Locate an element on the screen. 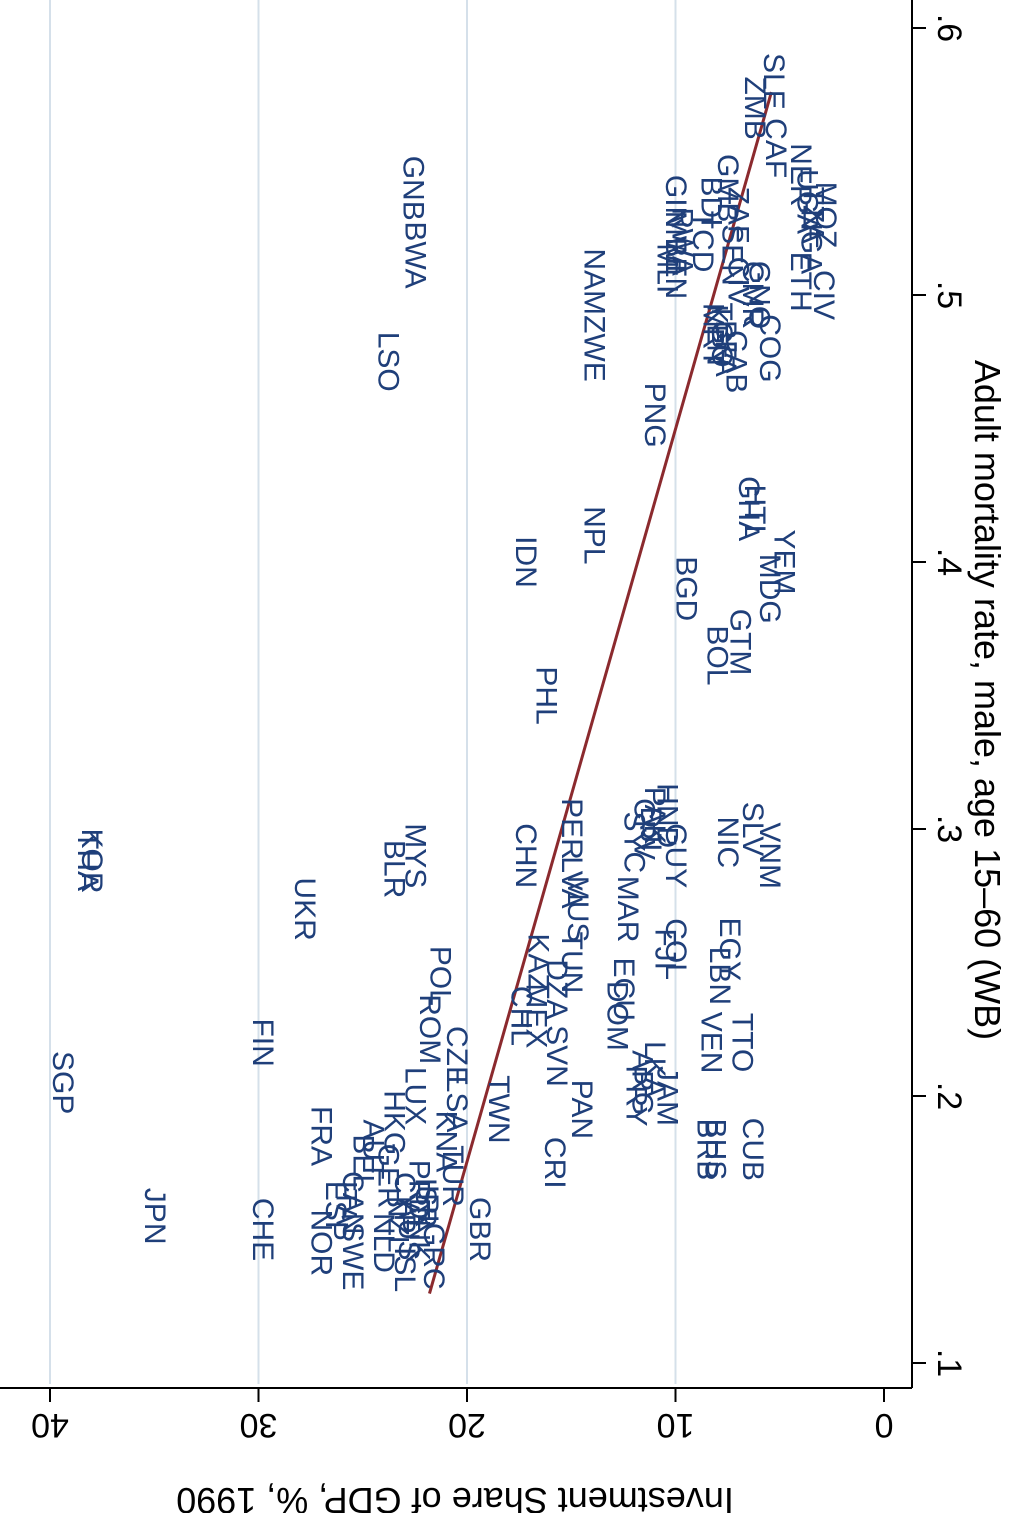 The height and width of the screenshot is (1513, 1019). point-label-kna: KNA is located at coordinates (446, 1142).